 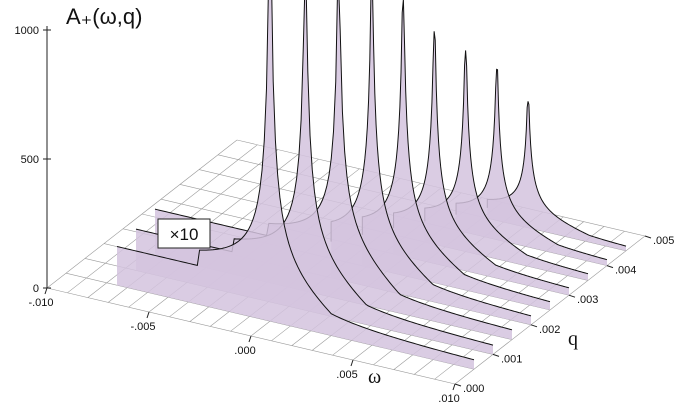 I want to click on y-axis-title: q, so click(x=573, y=339).